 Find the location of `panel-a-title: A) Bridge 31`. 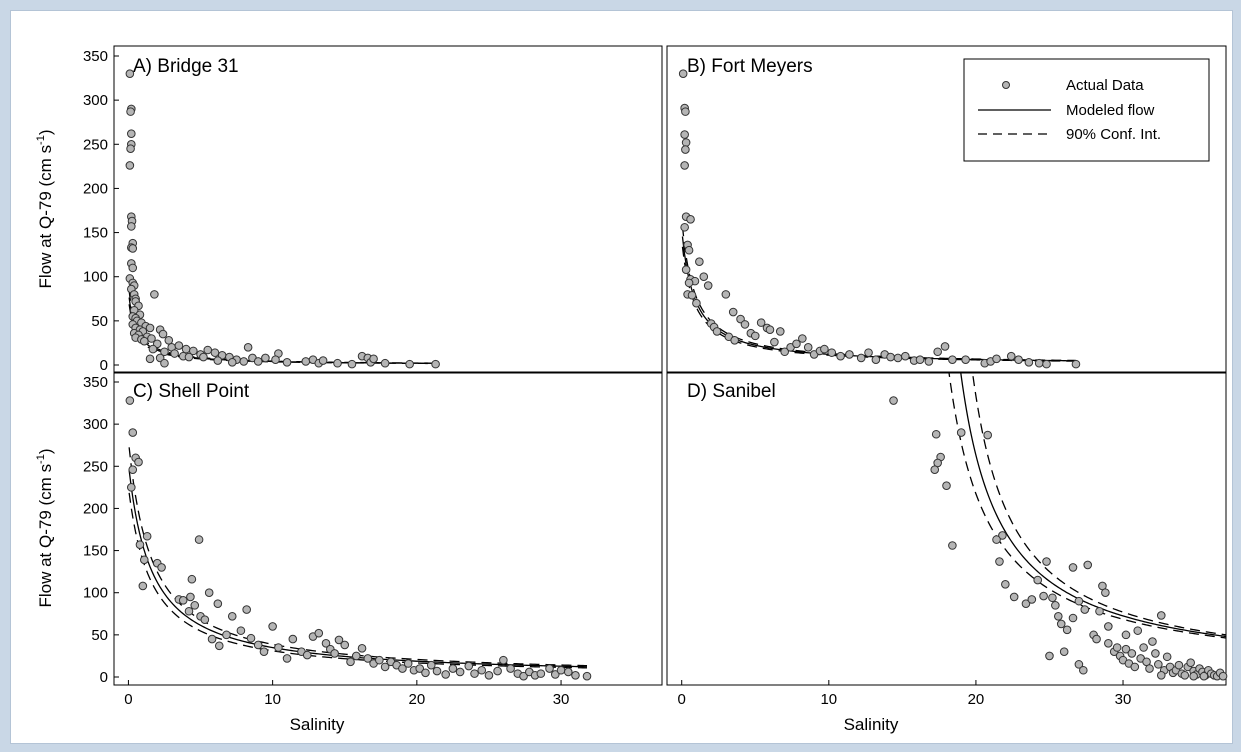

panel-a-title: A) Bridge 31 is located at coordinates (186, 66).